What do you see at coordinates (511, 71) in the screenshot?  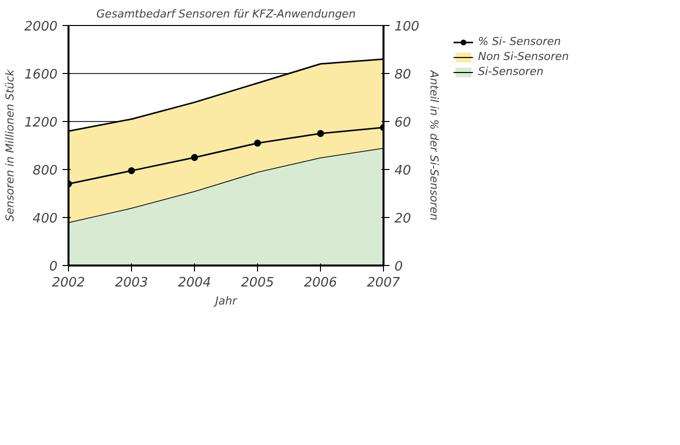 I see `legend-label: Si-Sensoren` at bounding box center [511, 71].